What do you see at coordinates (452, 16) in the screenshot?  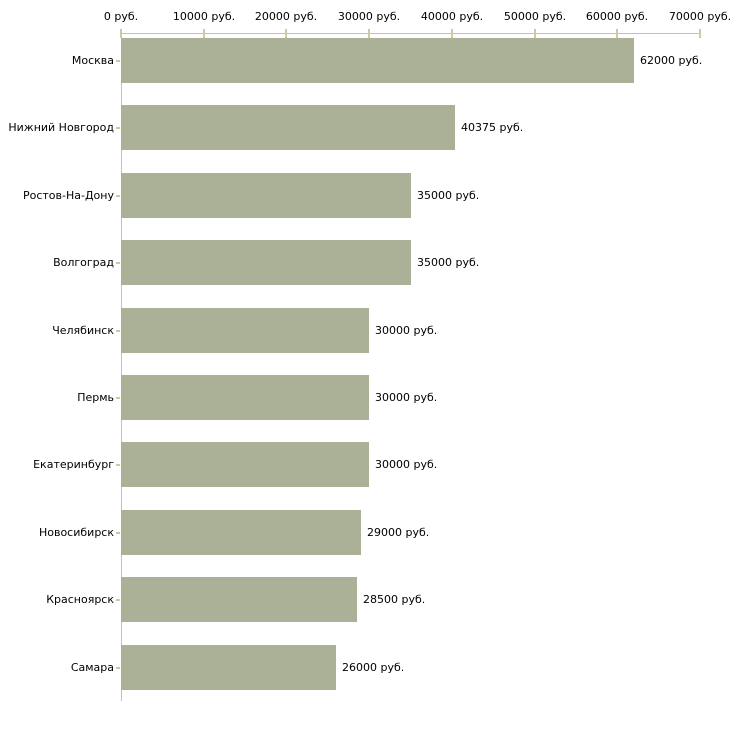 I see `x-axis-tick-label: 40000 руб.` at bounding box center [452, 16].